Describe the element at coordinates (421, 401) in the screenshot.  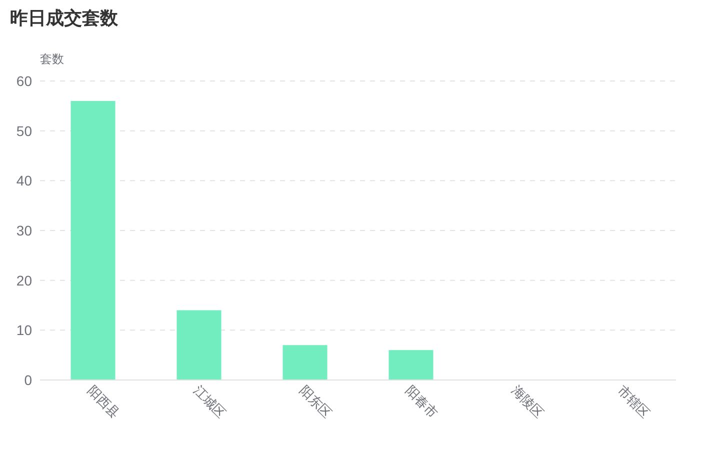
I see `x-tick-label: 阳春市` at that location.